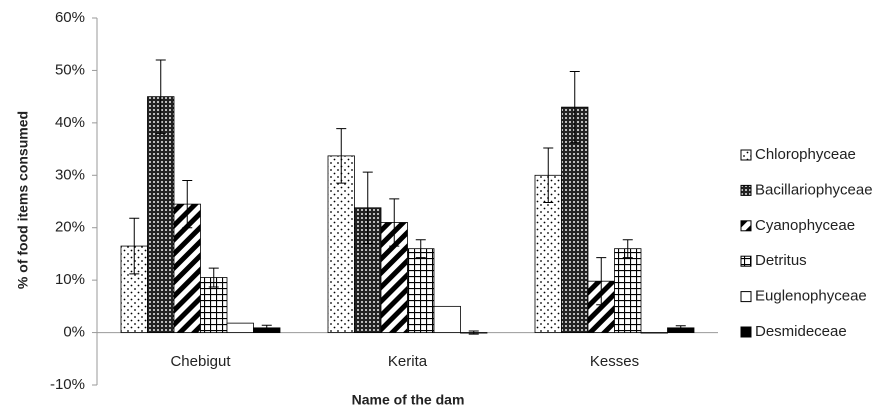 The height and width of the screenshot is (413, 893). Describe the element at coordinates (814, 189) in the screenshot. I see `legend-label: Bacillariophyceae` at that location.